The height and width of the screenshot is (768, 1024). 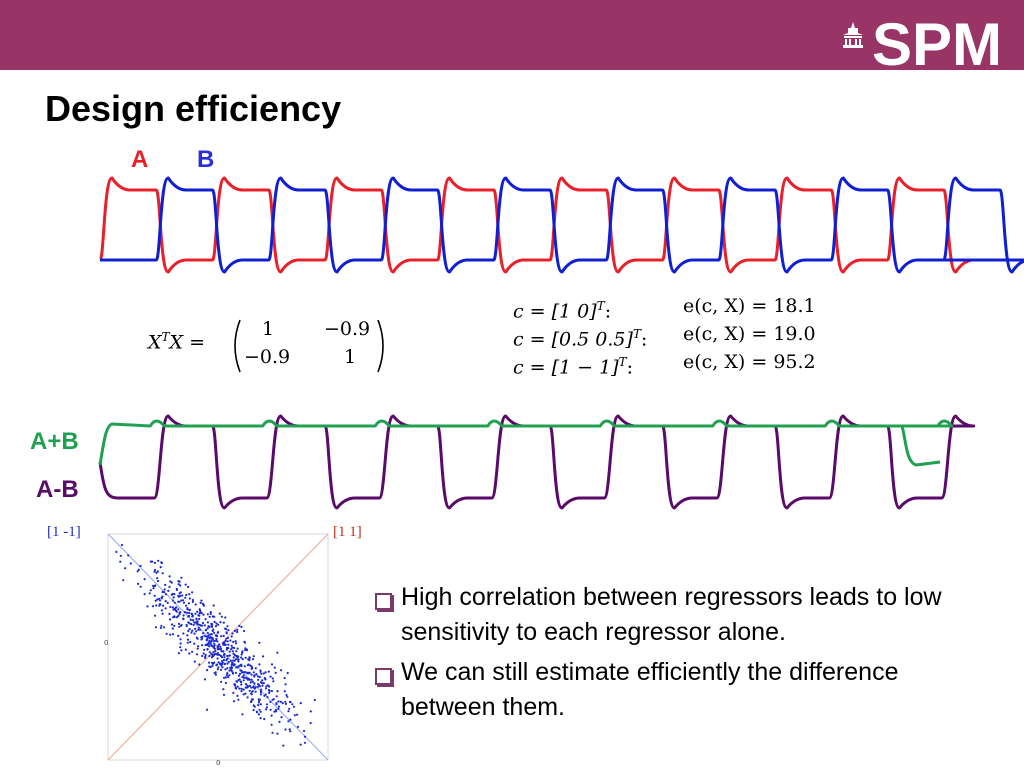 I want to click on building-icon, so click(x=852, y=35).